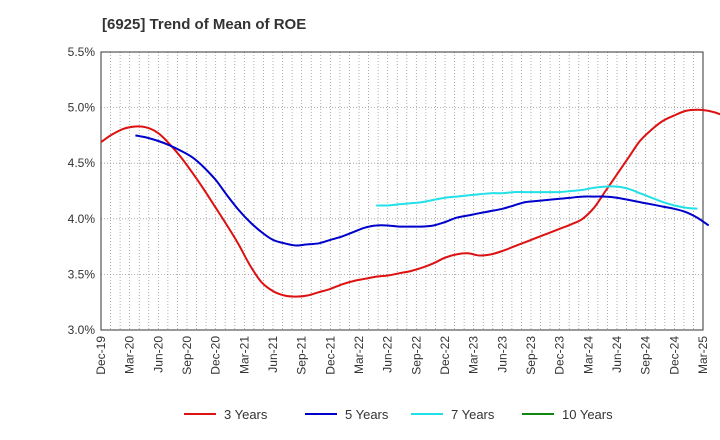 The image size is (720, 440). I want to click on x-tick-label: Sep-22, so click(416, 355).